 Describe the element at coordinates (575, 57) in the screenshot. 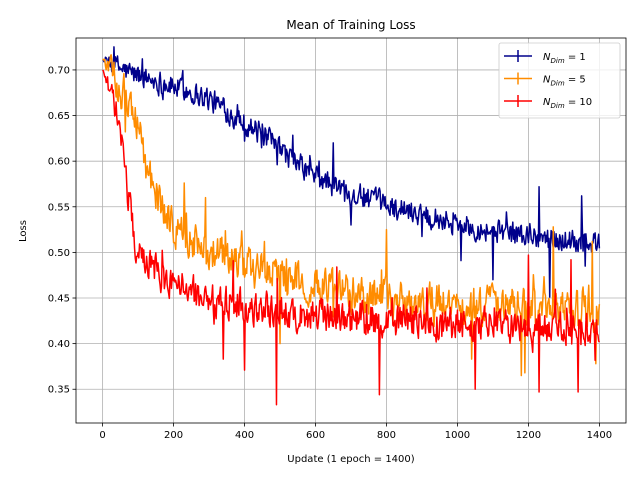

I see `legend-value: = 1` at that location.